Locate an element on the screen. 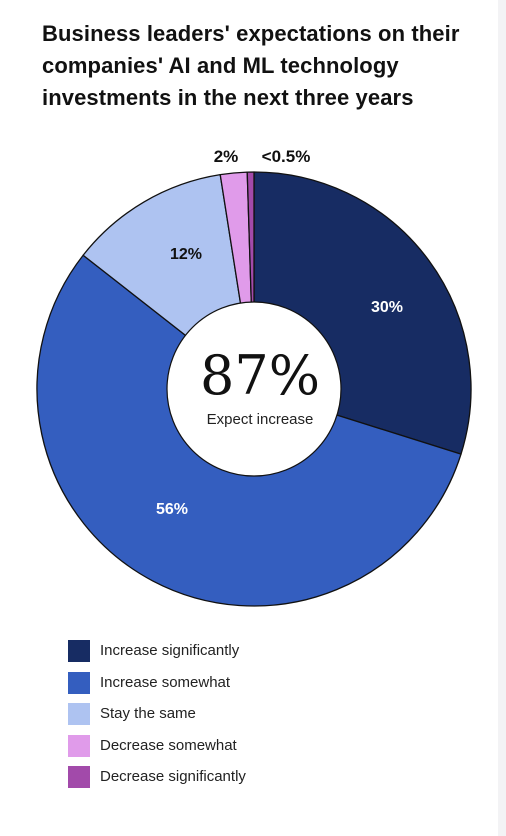 Image resolution: width=506 pixels, height=836 pixels. legend-item: Stay the same is located at coordinates (157, 719).